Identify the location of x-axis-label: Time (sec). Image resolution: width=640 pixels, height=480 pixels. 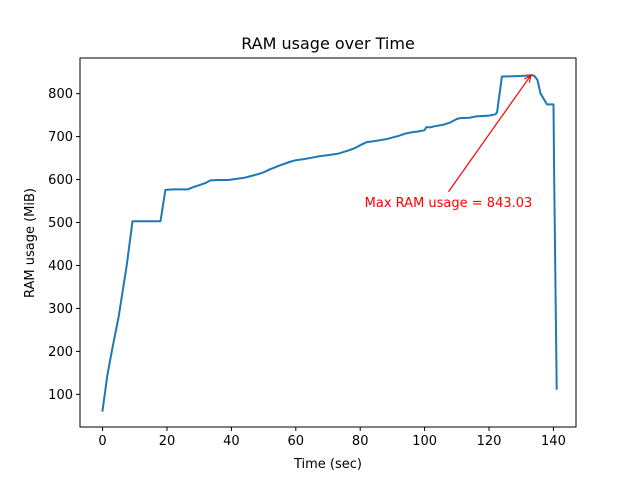
(327, 464).